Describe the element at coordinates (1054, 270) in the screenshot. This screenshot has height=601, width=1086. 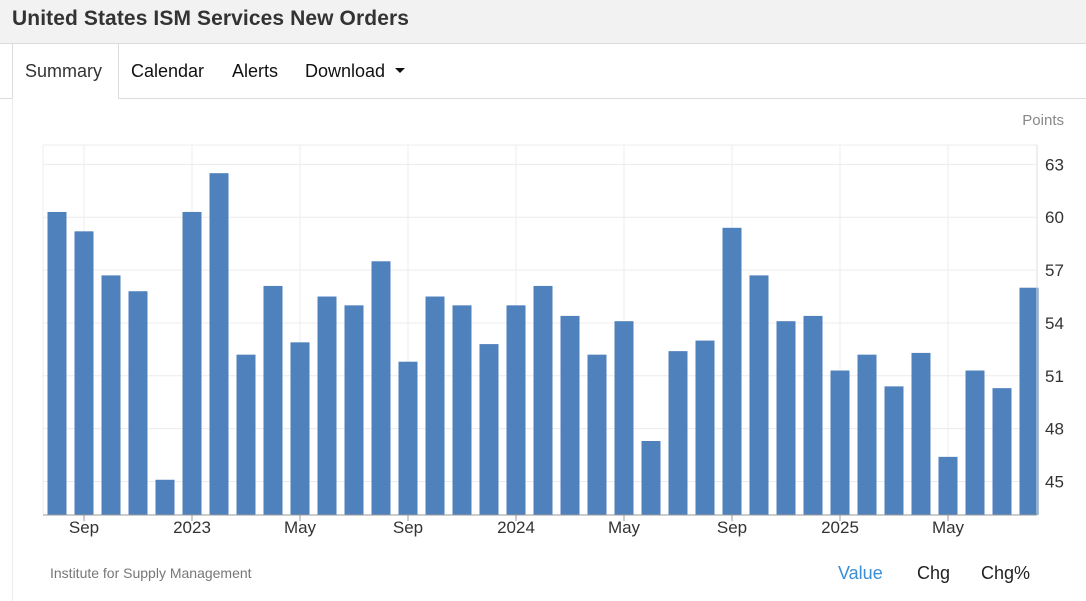
I see `y-tick-label: 57` at that location.